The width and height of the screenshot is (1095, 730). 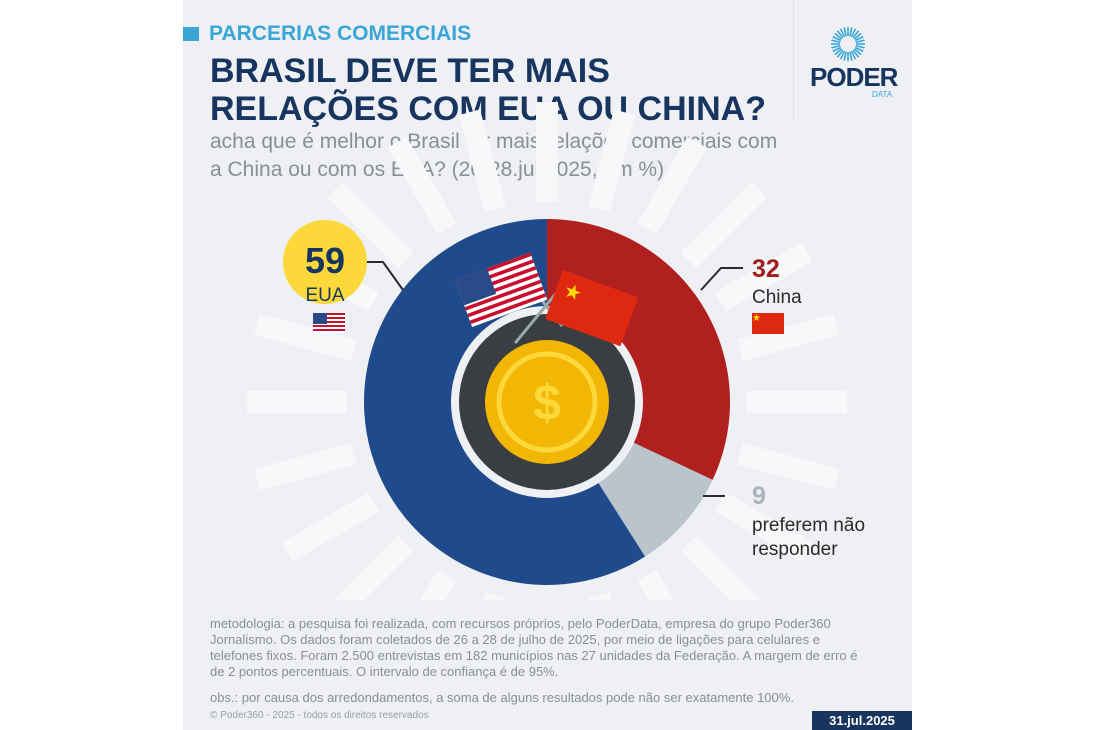 I want to click on china-flag-icon: ★, so click(x=576, y=308).